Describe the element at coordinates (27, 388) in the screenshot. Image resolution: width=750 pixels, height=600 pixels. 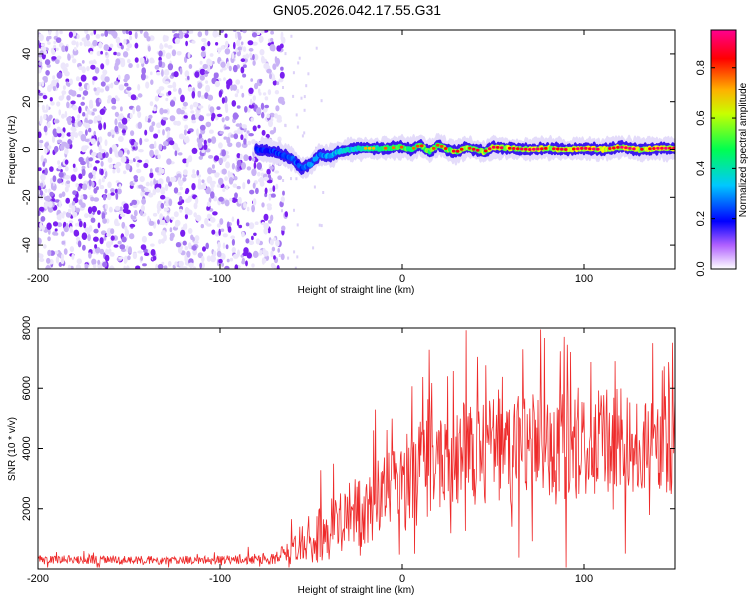
I see `y-tick-label: 6000` at that location.